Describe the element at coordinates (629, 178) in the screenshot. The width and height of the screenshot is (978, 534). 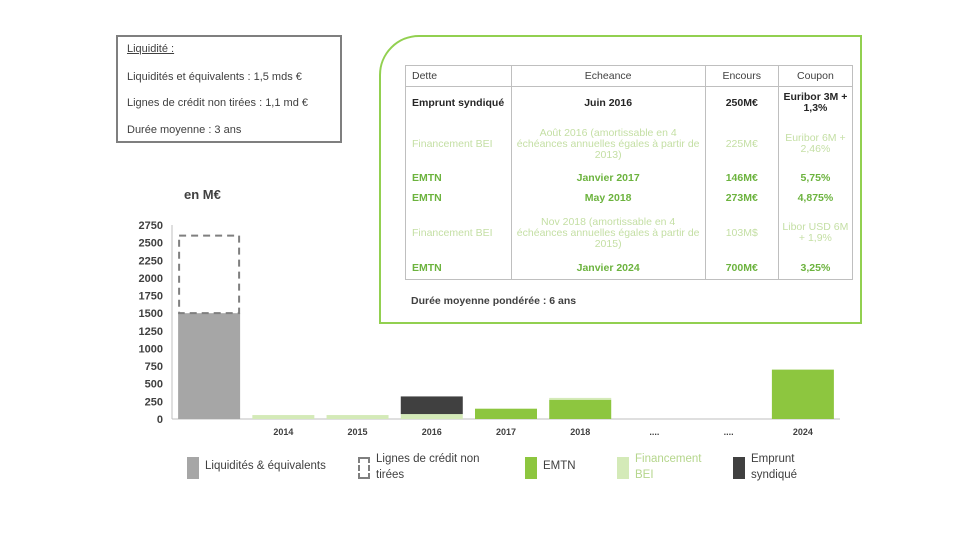
I see `debt-row: EMTN Janvier 2017 146M€ 5,75%` at that location.